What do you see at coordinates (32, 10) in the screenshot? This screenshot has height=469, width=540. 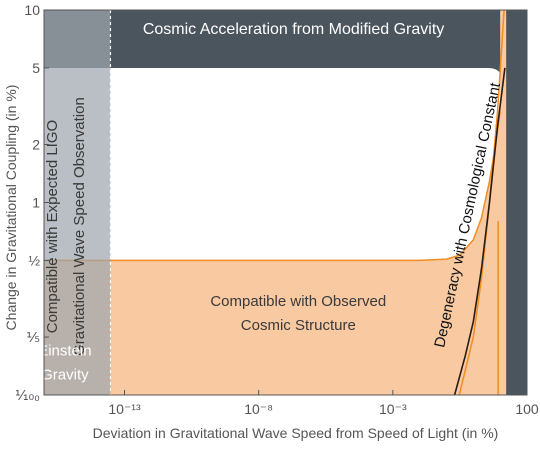 I see `y-tick-label: 10` at bounding box center [32, 10].